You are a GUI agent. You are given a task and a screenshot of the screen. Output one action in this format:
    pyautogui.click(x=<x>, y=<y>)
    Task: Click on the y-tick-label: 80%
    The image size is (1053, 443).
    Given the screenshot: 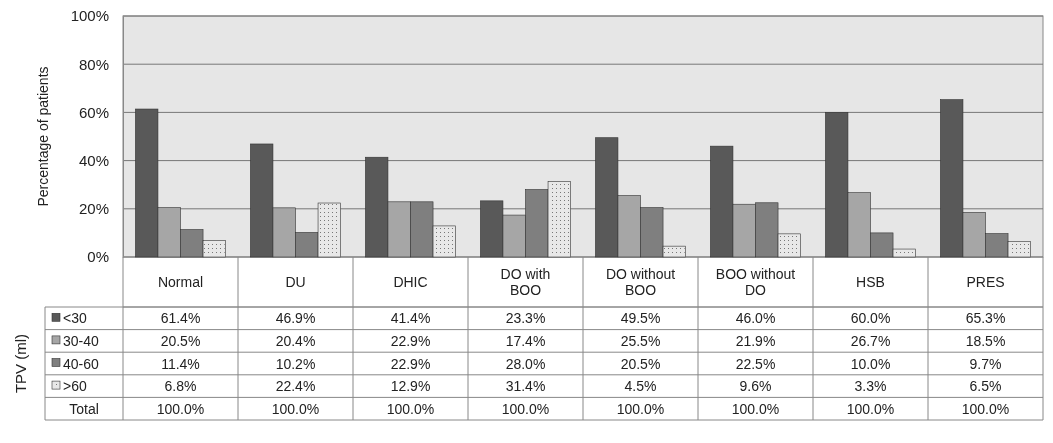 What is the action you would take?
    pyautogui.click(x=93, y=64)
    